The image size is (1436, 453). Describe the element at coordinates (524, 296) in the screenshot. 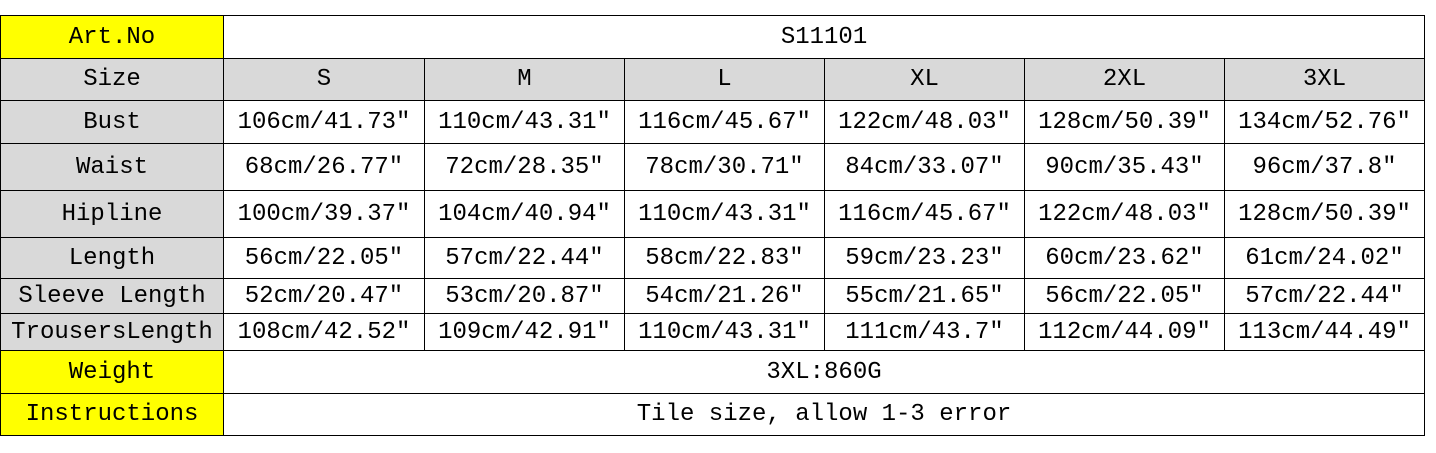

I see `measurement-cell: 53cm/20.87″` at that location.